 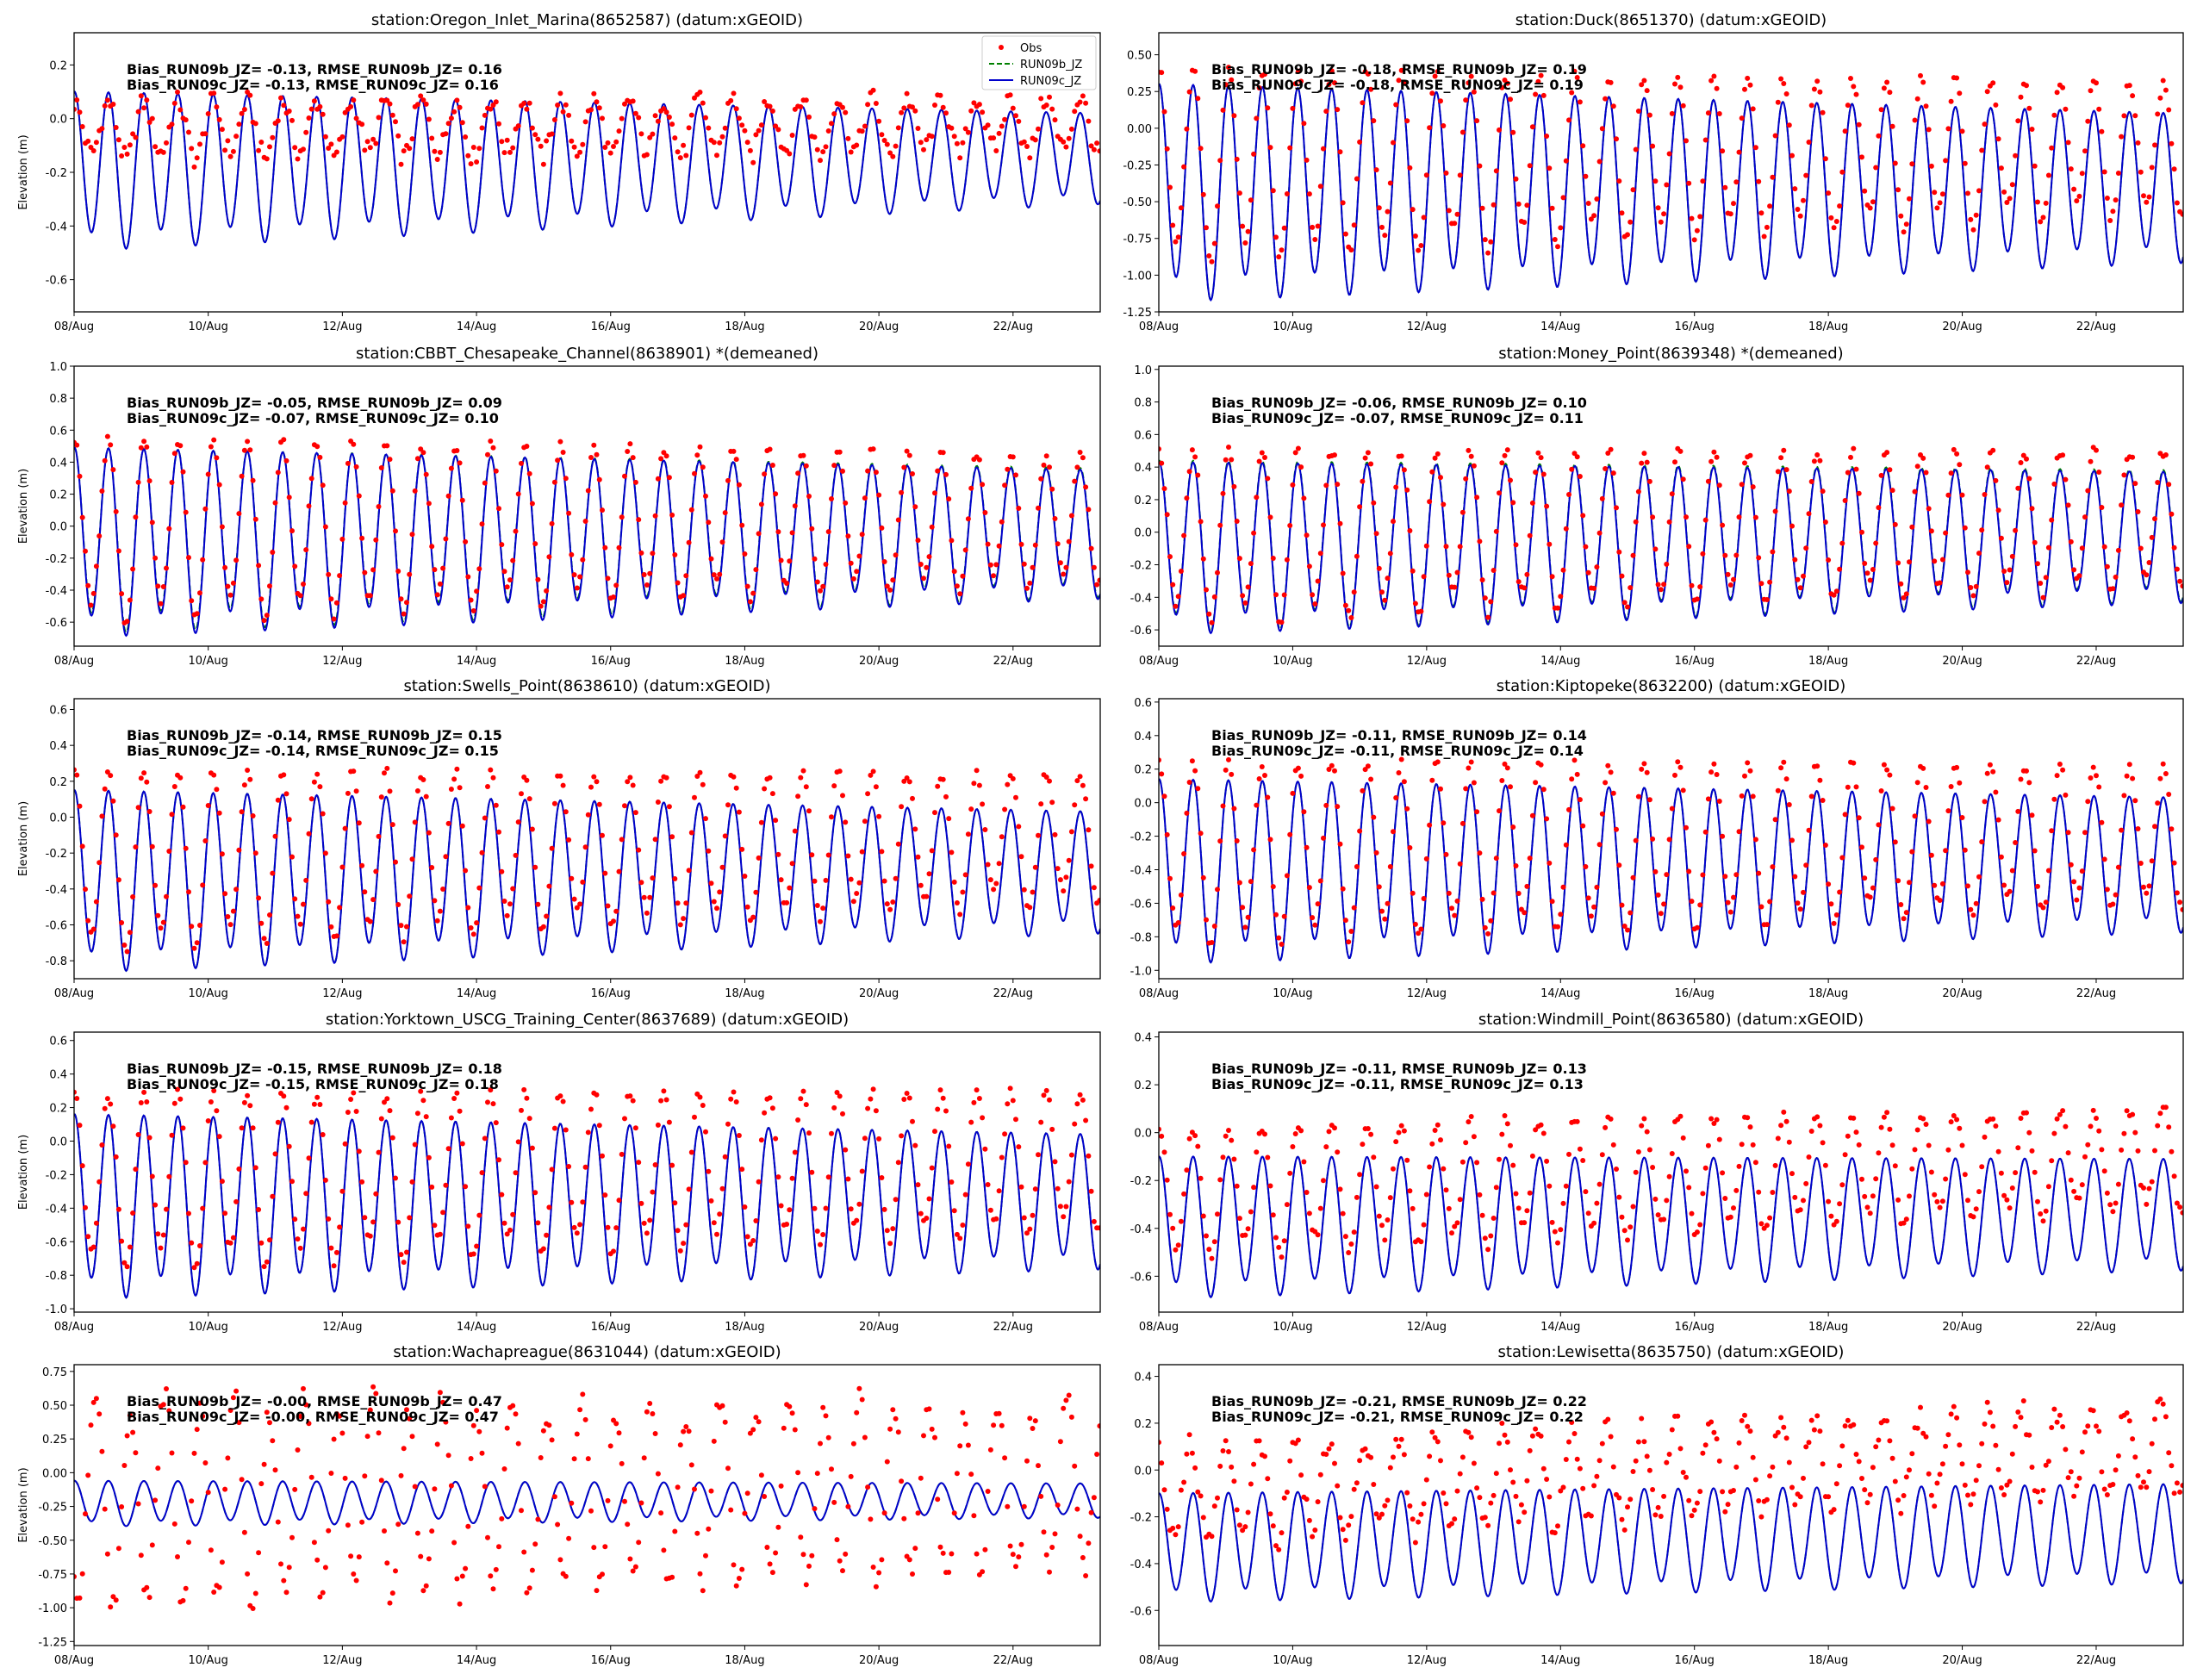 I want to click on subplot-title: station:Money_Point(8639348) *(demeaned), so click(x=1670, y=354).